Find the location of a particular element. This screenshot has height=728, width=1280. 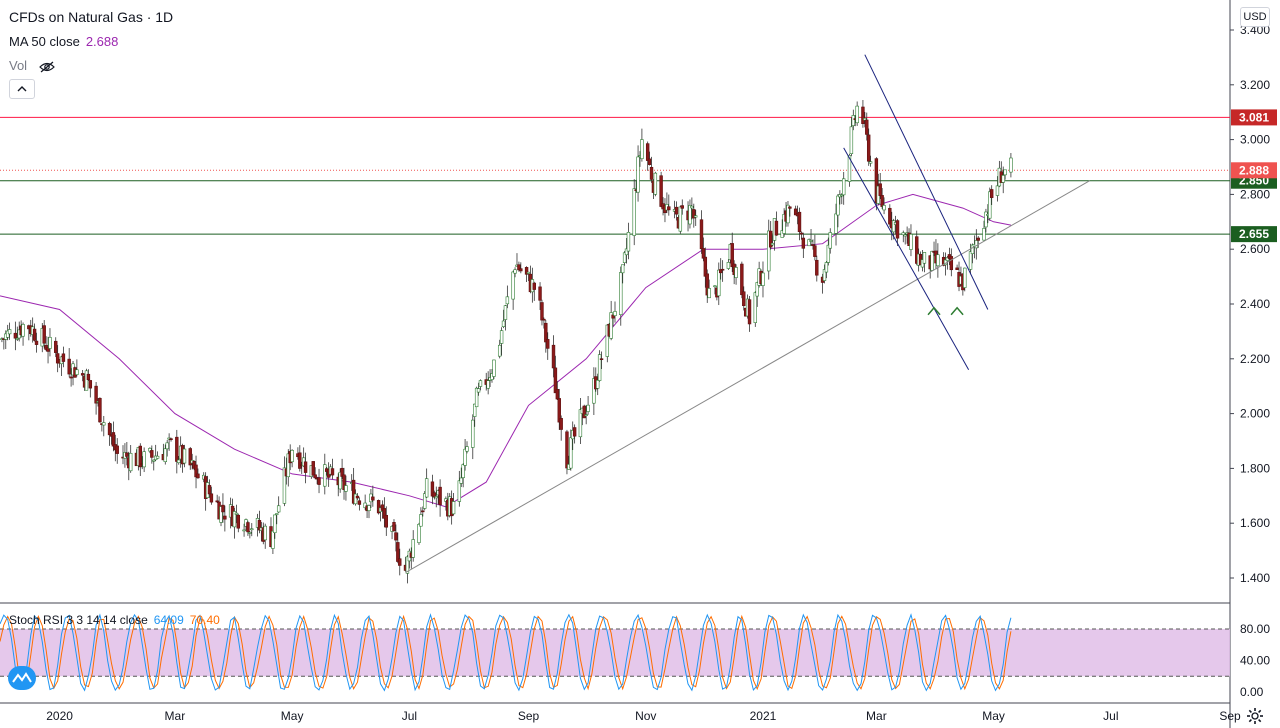

chart-title: CFDs on Natural Gas · 1D is located at coordinates (91, 17).